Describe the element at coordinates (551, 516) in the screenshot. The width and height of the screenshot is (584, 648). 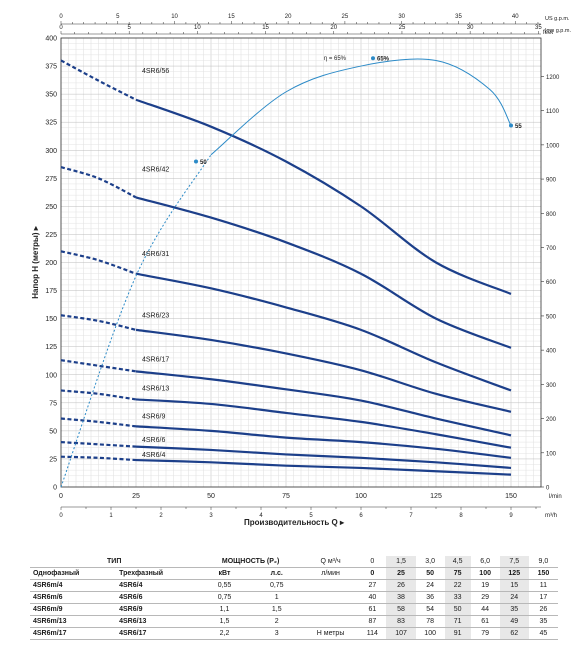
I see `x2-unit-label: m³/h` at that location.